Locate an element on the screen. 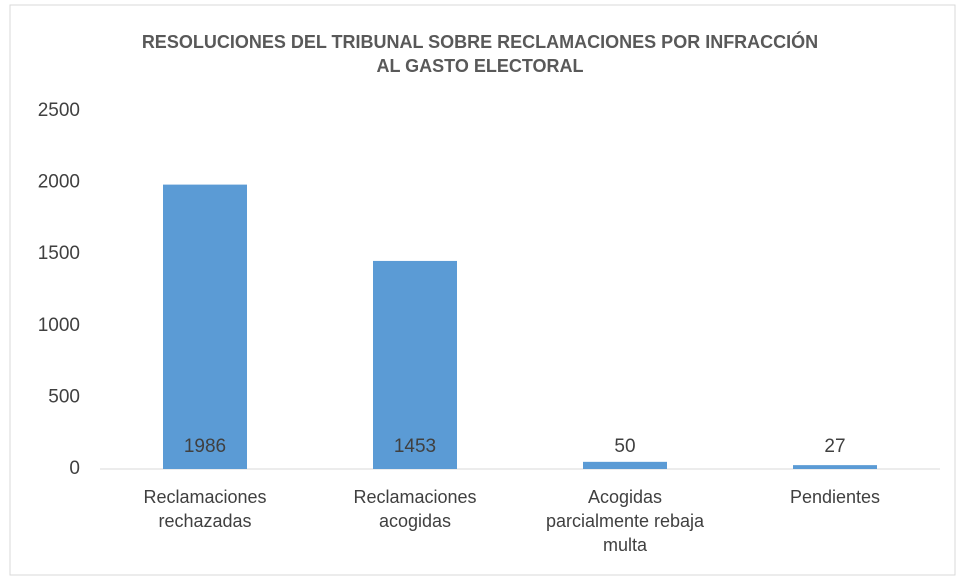 This screenshot has height=579, width=959. y-tick-label: 1500 is located at coordinates (59, 253).